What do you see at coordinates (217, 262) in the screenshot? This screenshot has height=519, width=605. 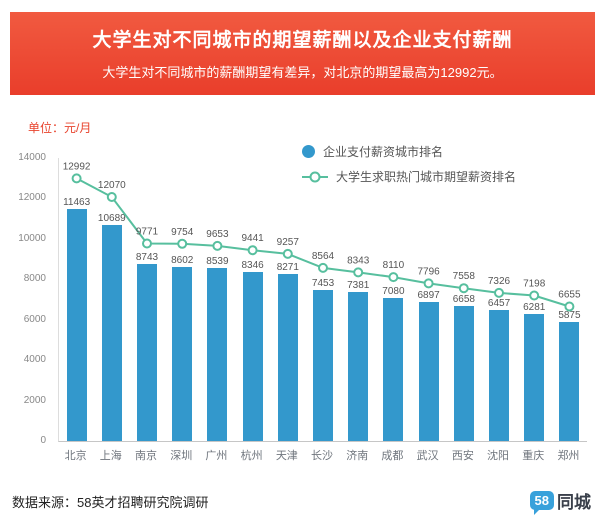 I see `bar-value-label: 8539` at bounding box center [217, 262].